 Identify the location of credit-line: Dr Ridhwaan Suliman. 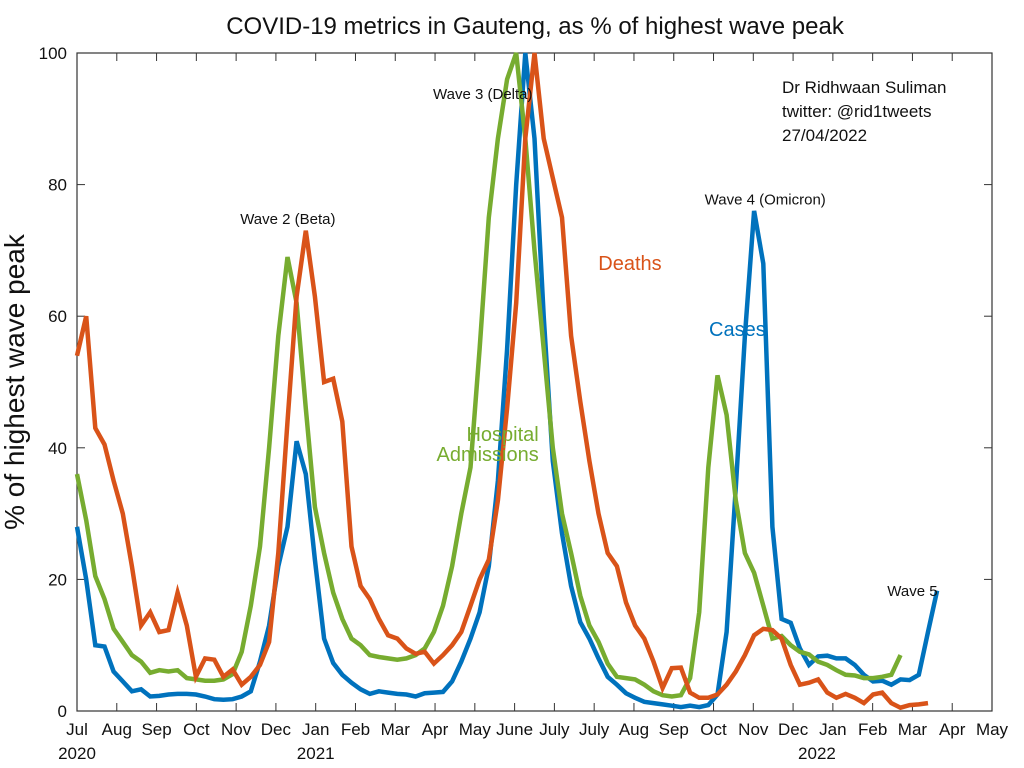
(864, 87).